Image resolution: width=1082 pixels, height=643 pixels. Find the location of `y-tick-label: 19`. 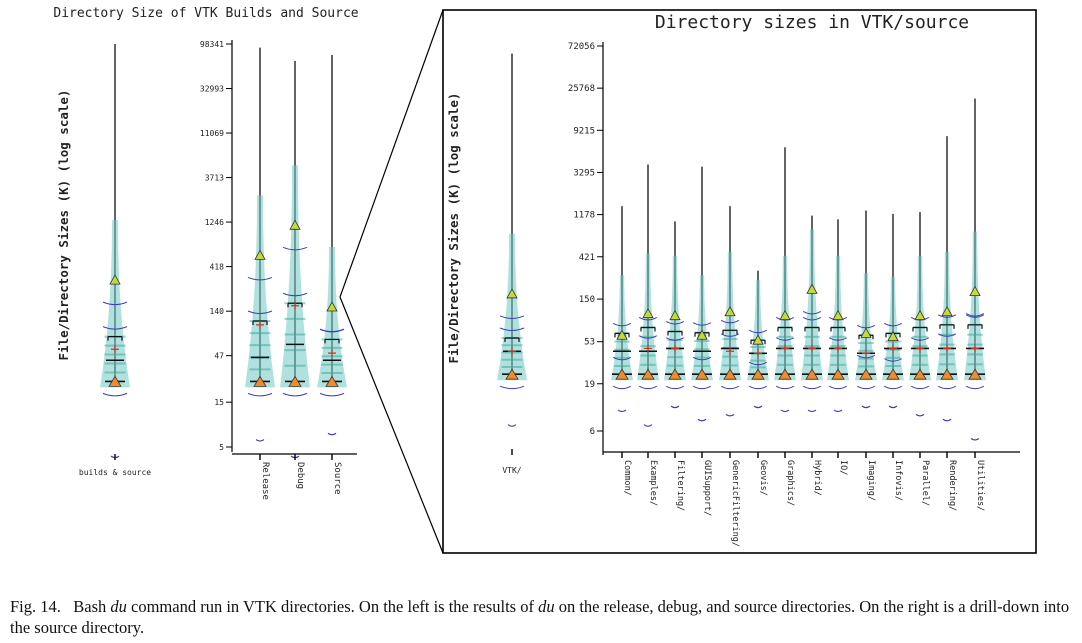

y-tick-label: 19 is located at coordinates (589, 385).